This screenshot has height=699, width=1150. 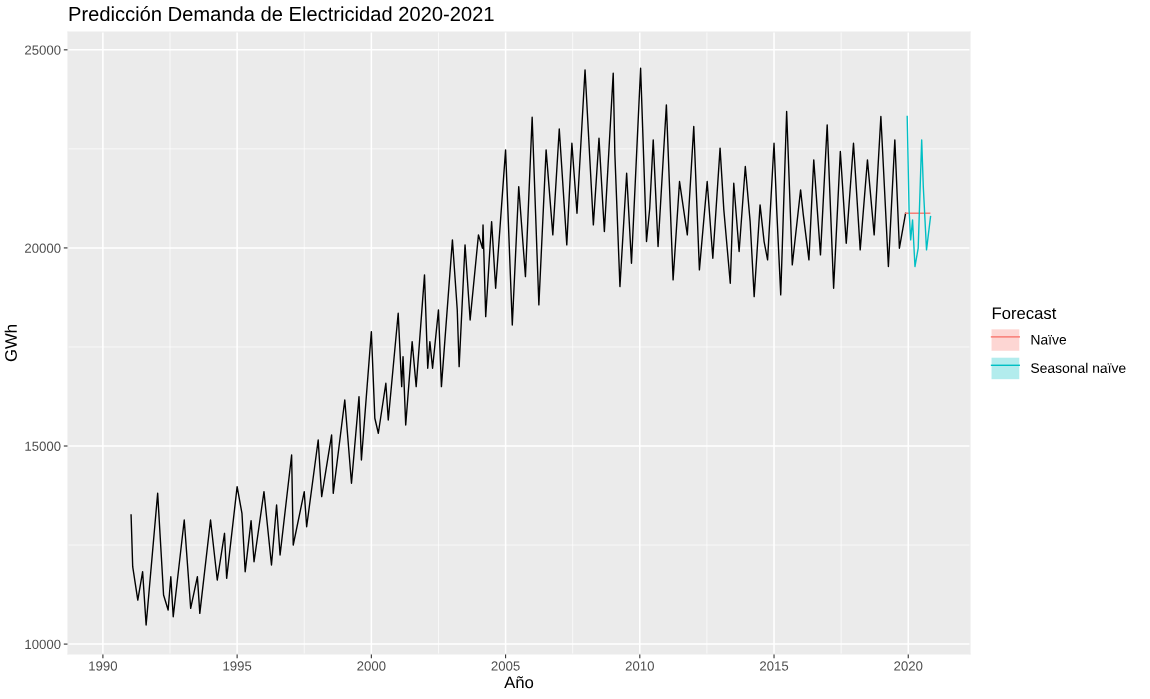 What do you see at coordinates (1024, 313) in the screenshot?
I see `legend-title: Forecast` at bounding box center [1024, 313].